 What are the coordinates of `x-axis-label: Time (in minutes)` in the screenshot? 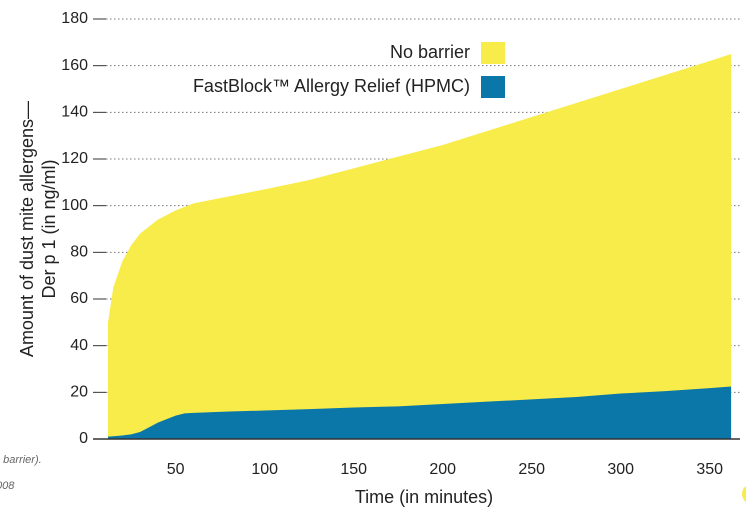 It's located at (424, 497).